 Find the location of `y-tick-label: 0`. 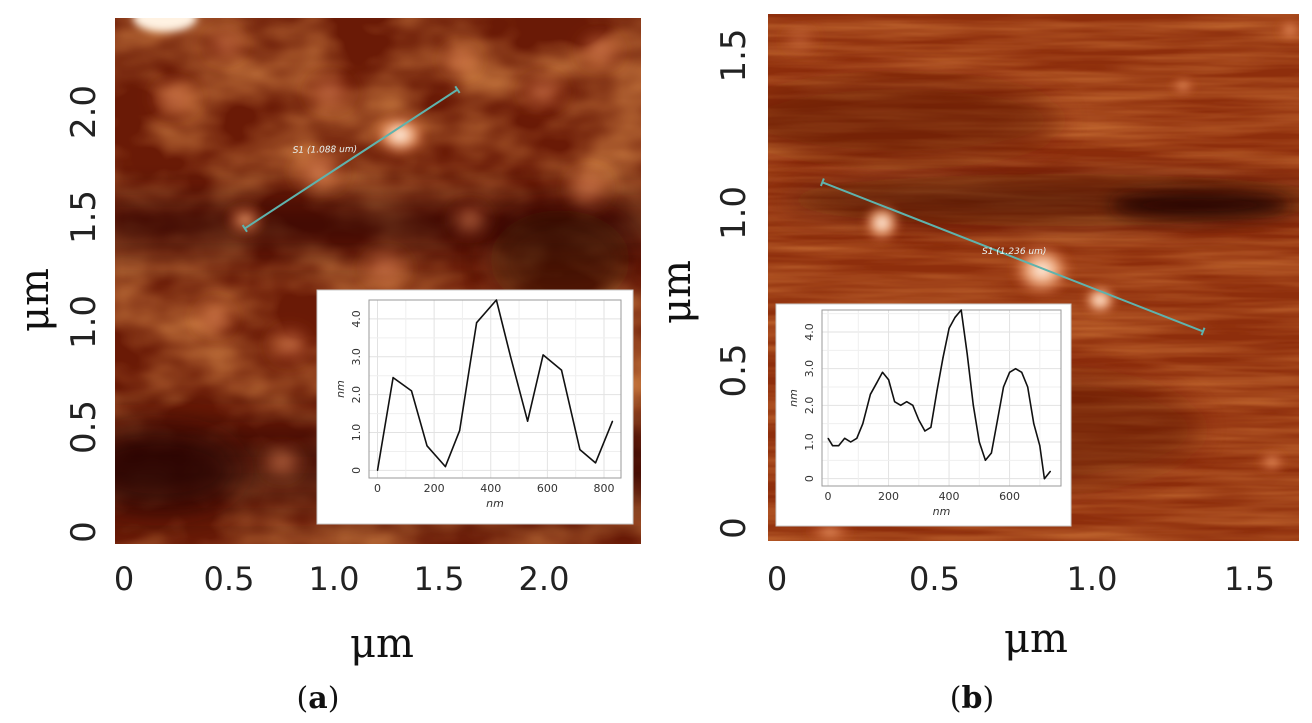

y-tick-label: 0 is located at coordinates (734, 528).